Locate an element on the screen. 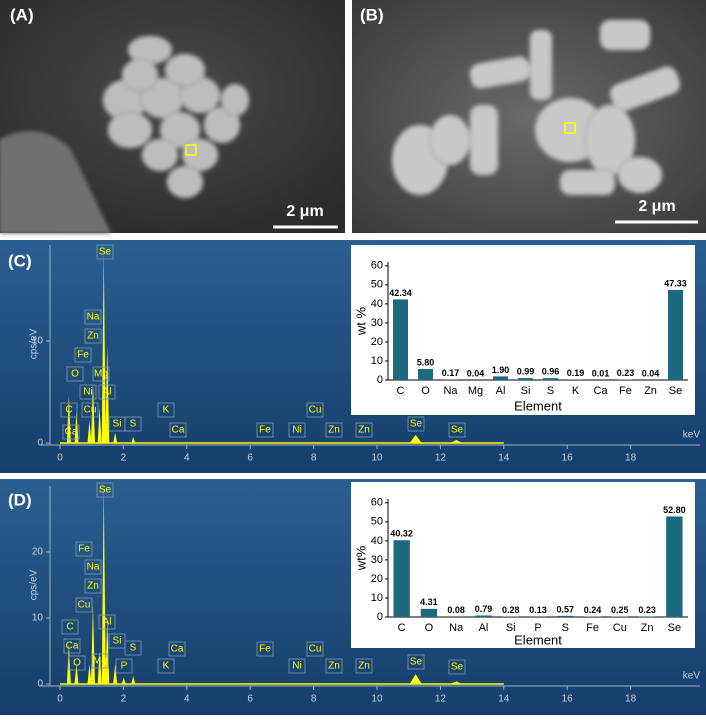 This screenshot has width=706, height=720. x-tick-label: Se is located at coordinates (674, 628).